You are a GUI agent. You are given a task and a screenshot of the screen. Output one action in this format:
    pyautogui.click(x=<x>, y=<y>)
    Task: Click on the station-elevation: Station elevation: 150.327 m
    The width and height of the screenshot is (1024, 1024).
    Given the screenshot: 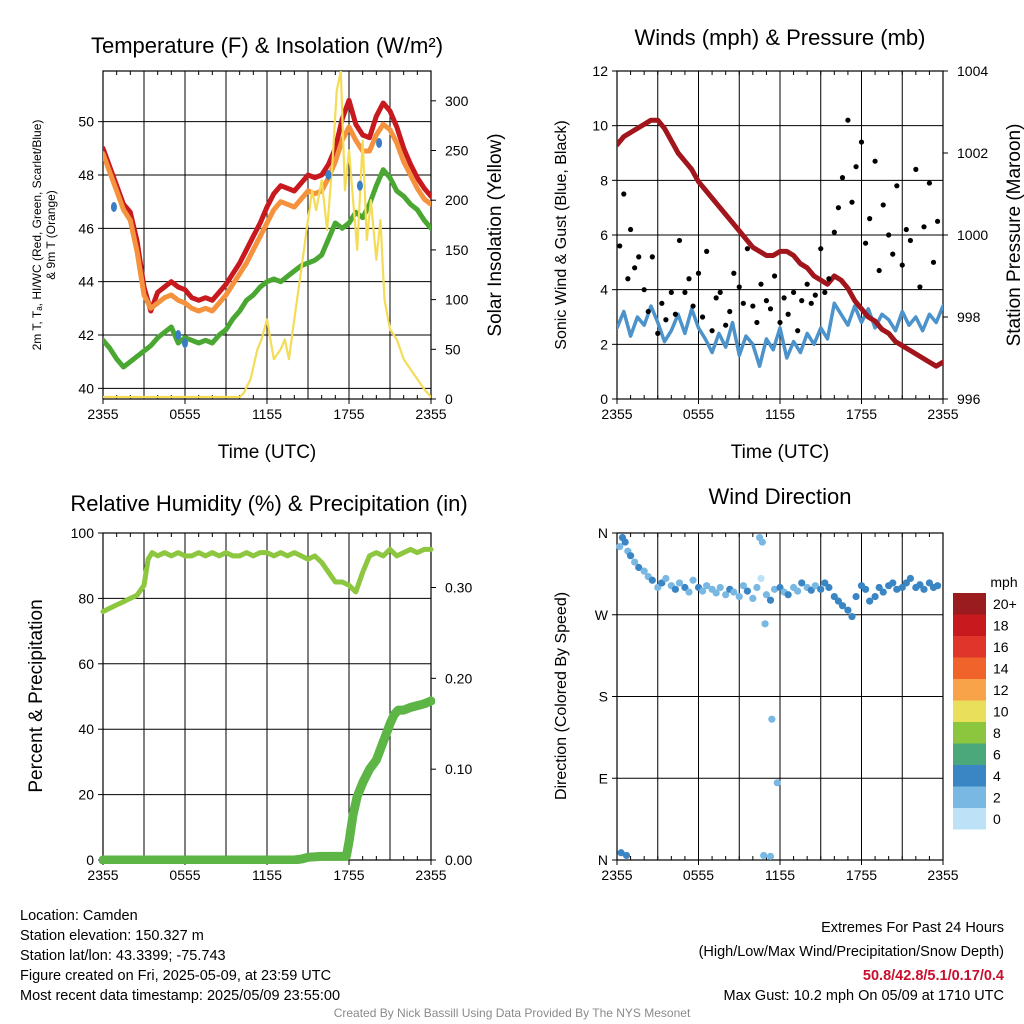 What is the action you would take?
    pyautogui.click(x=112, y=936)
    